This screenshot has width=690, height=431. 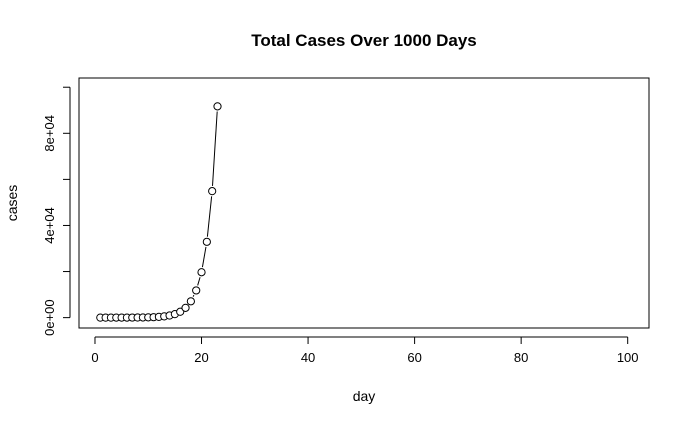 I want to click on x-tick-label: 60, so click(x=414, y=357).